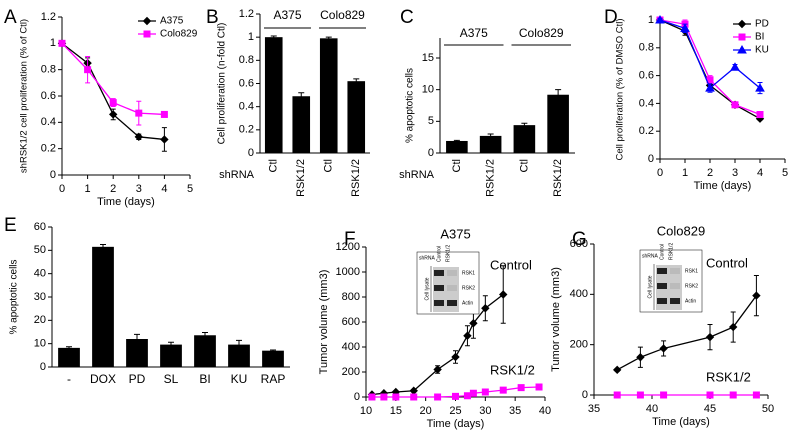  Describe the element at coordinates (428, 58) in the screenshot. I see `y-tick-label: 15` at that location.